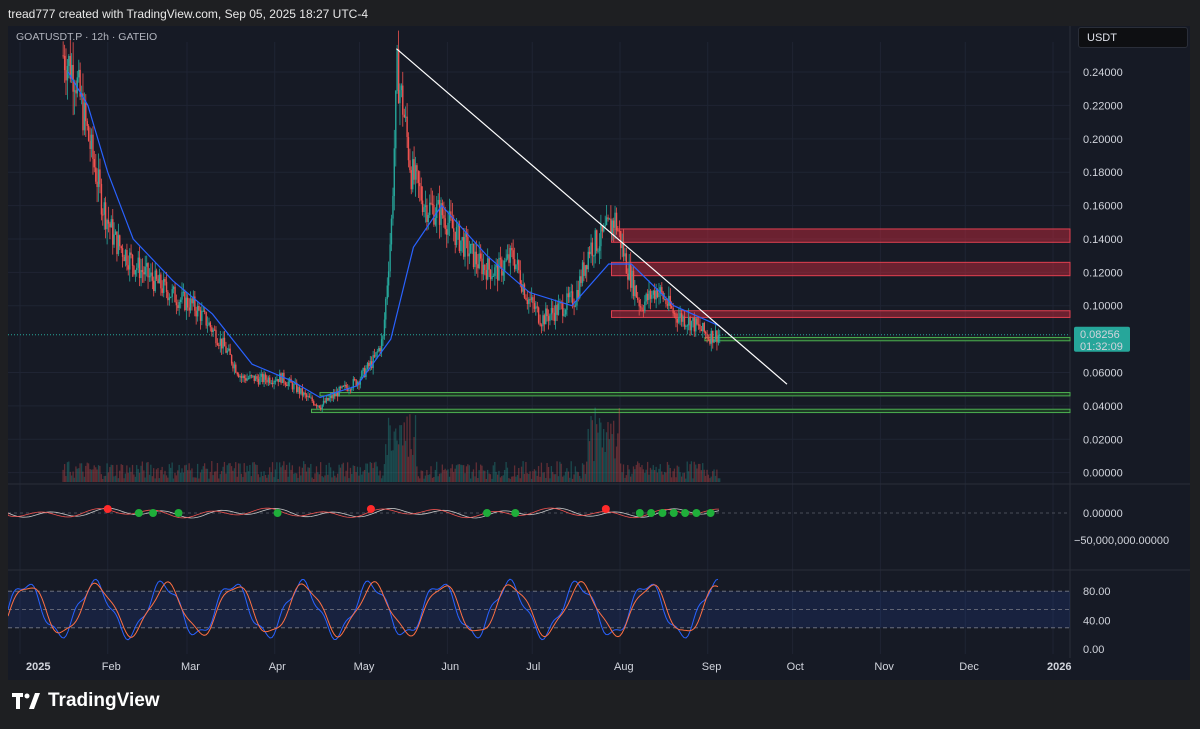 This screenshot has height=729, width=1200. Describe the element at coordinates (1103, 514) in the screenshot. I see `oscillator-tick-label: 0.00000` at that location.